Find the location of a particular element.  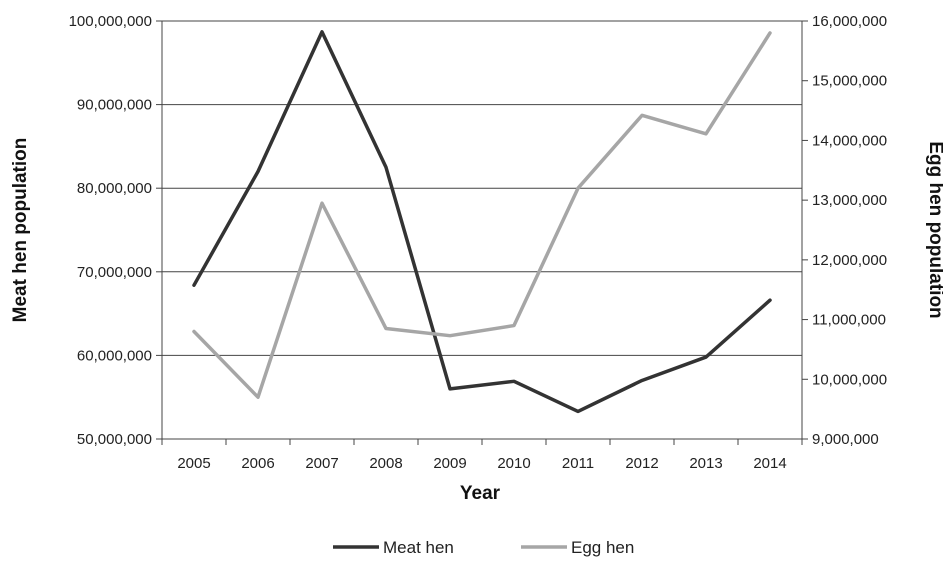

y-tick-label: 80,000,000 is located at coordinates (114, 188).